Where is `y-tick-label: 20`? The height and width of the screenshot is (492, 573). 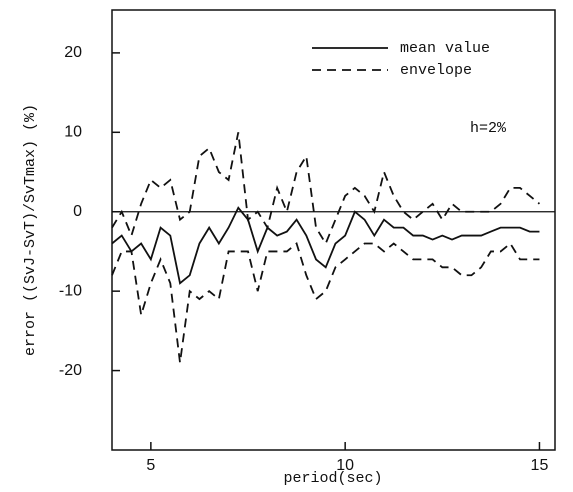
y-tick-label: 20 is located at coordinates (73, 52).